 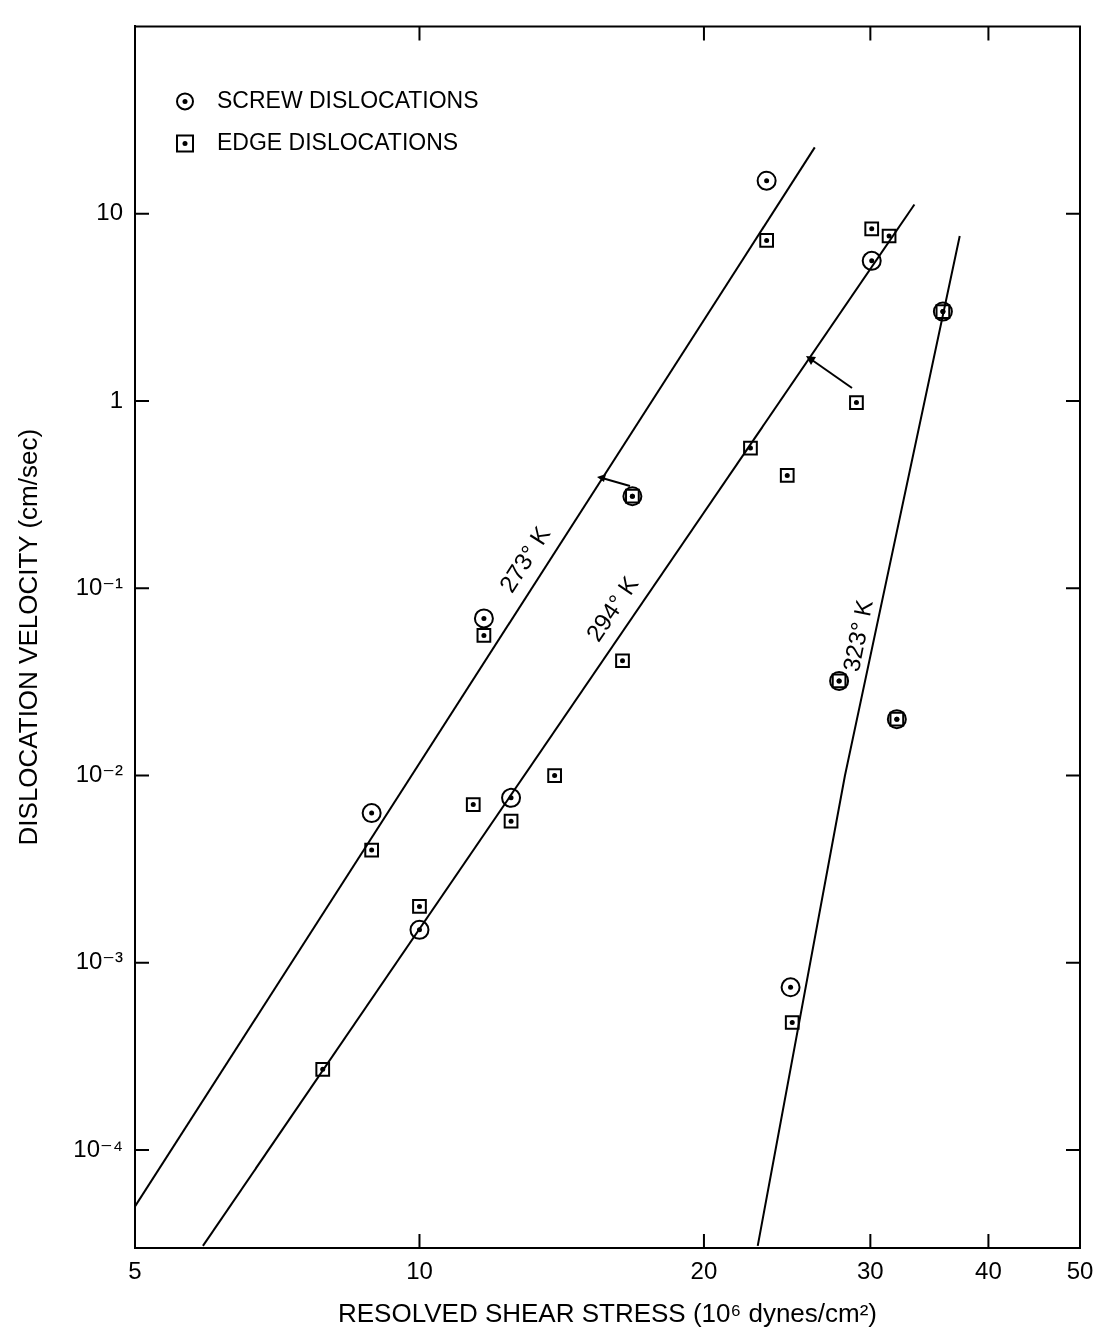 I want to click on x-tick-label: 30, so click(x=870, y=1271).